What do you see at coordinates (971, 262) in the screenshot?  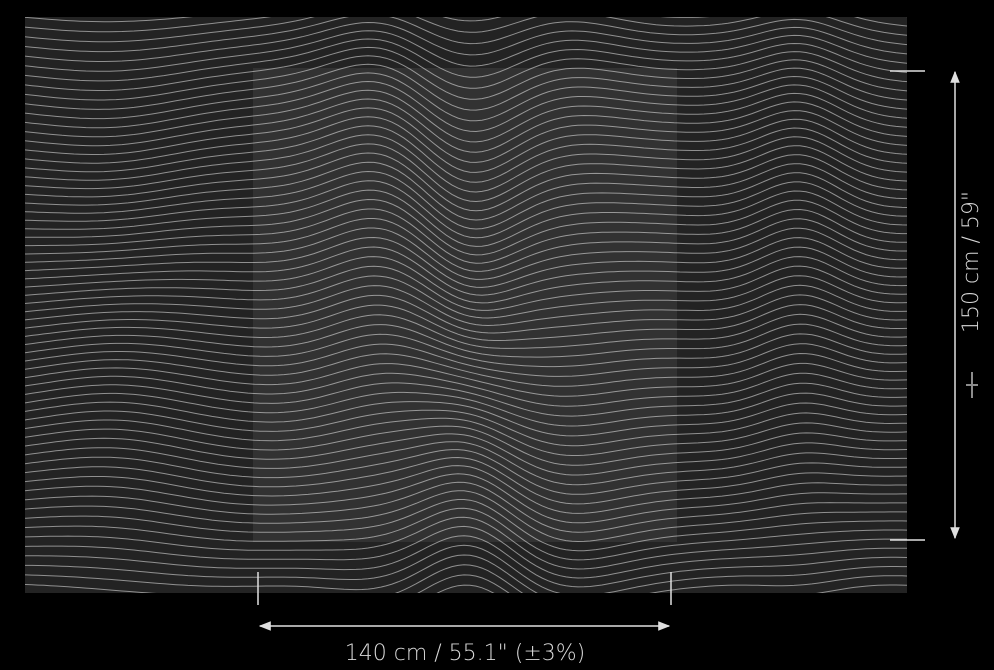 I see `height-label: 150 cm / 59"` at bounding box center [971, 262].